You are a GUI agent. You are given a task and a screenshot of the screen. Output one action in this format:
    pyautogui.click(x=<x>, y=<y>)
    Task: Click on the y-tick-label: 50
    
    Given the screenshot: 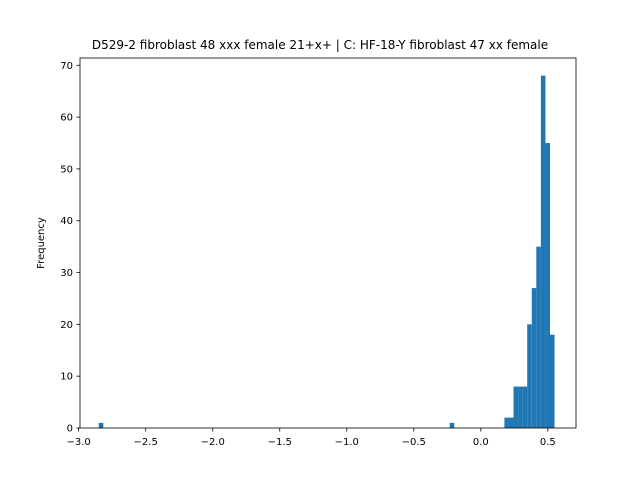 What is the action you would take?
    pyautogui.click(x=66, y=169)
    